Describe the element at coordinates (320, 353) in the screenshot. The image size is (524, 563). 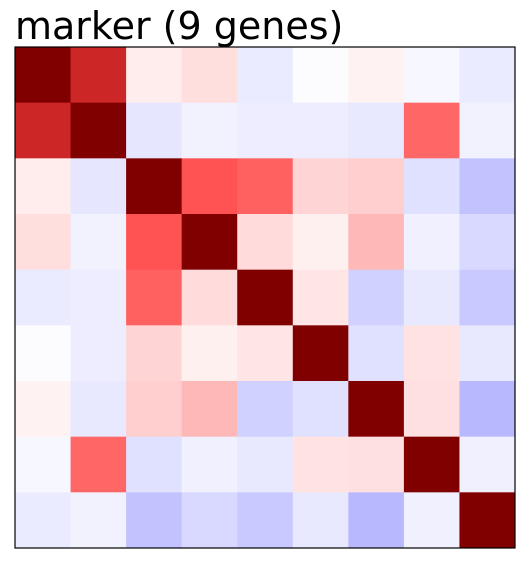
I see `heatmap-cell-r5-c5` at that location.